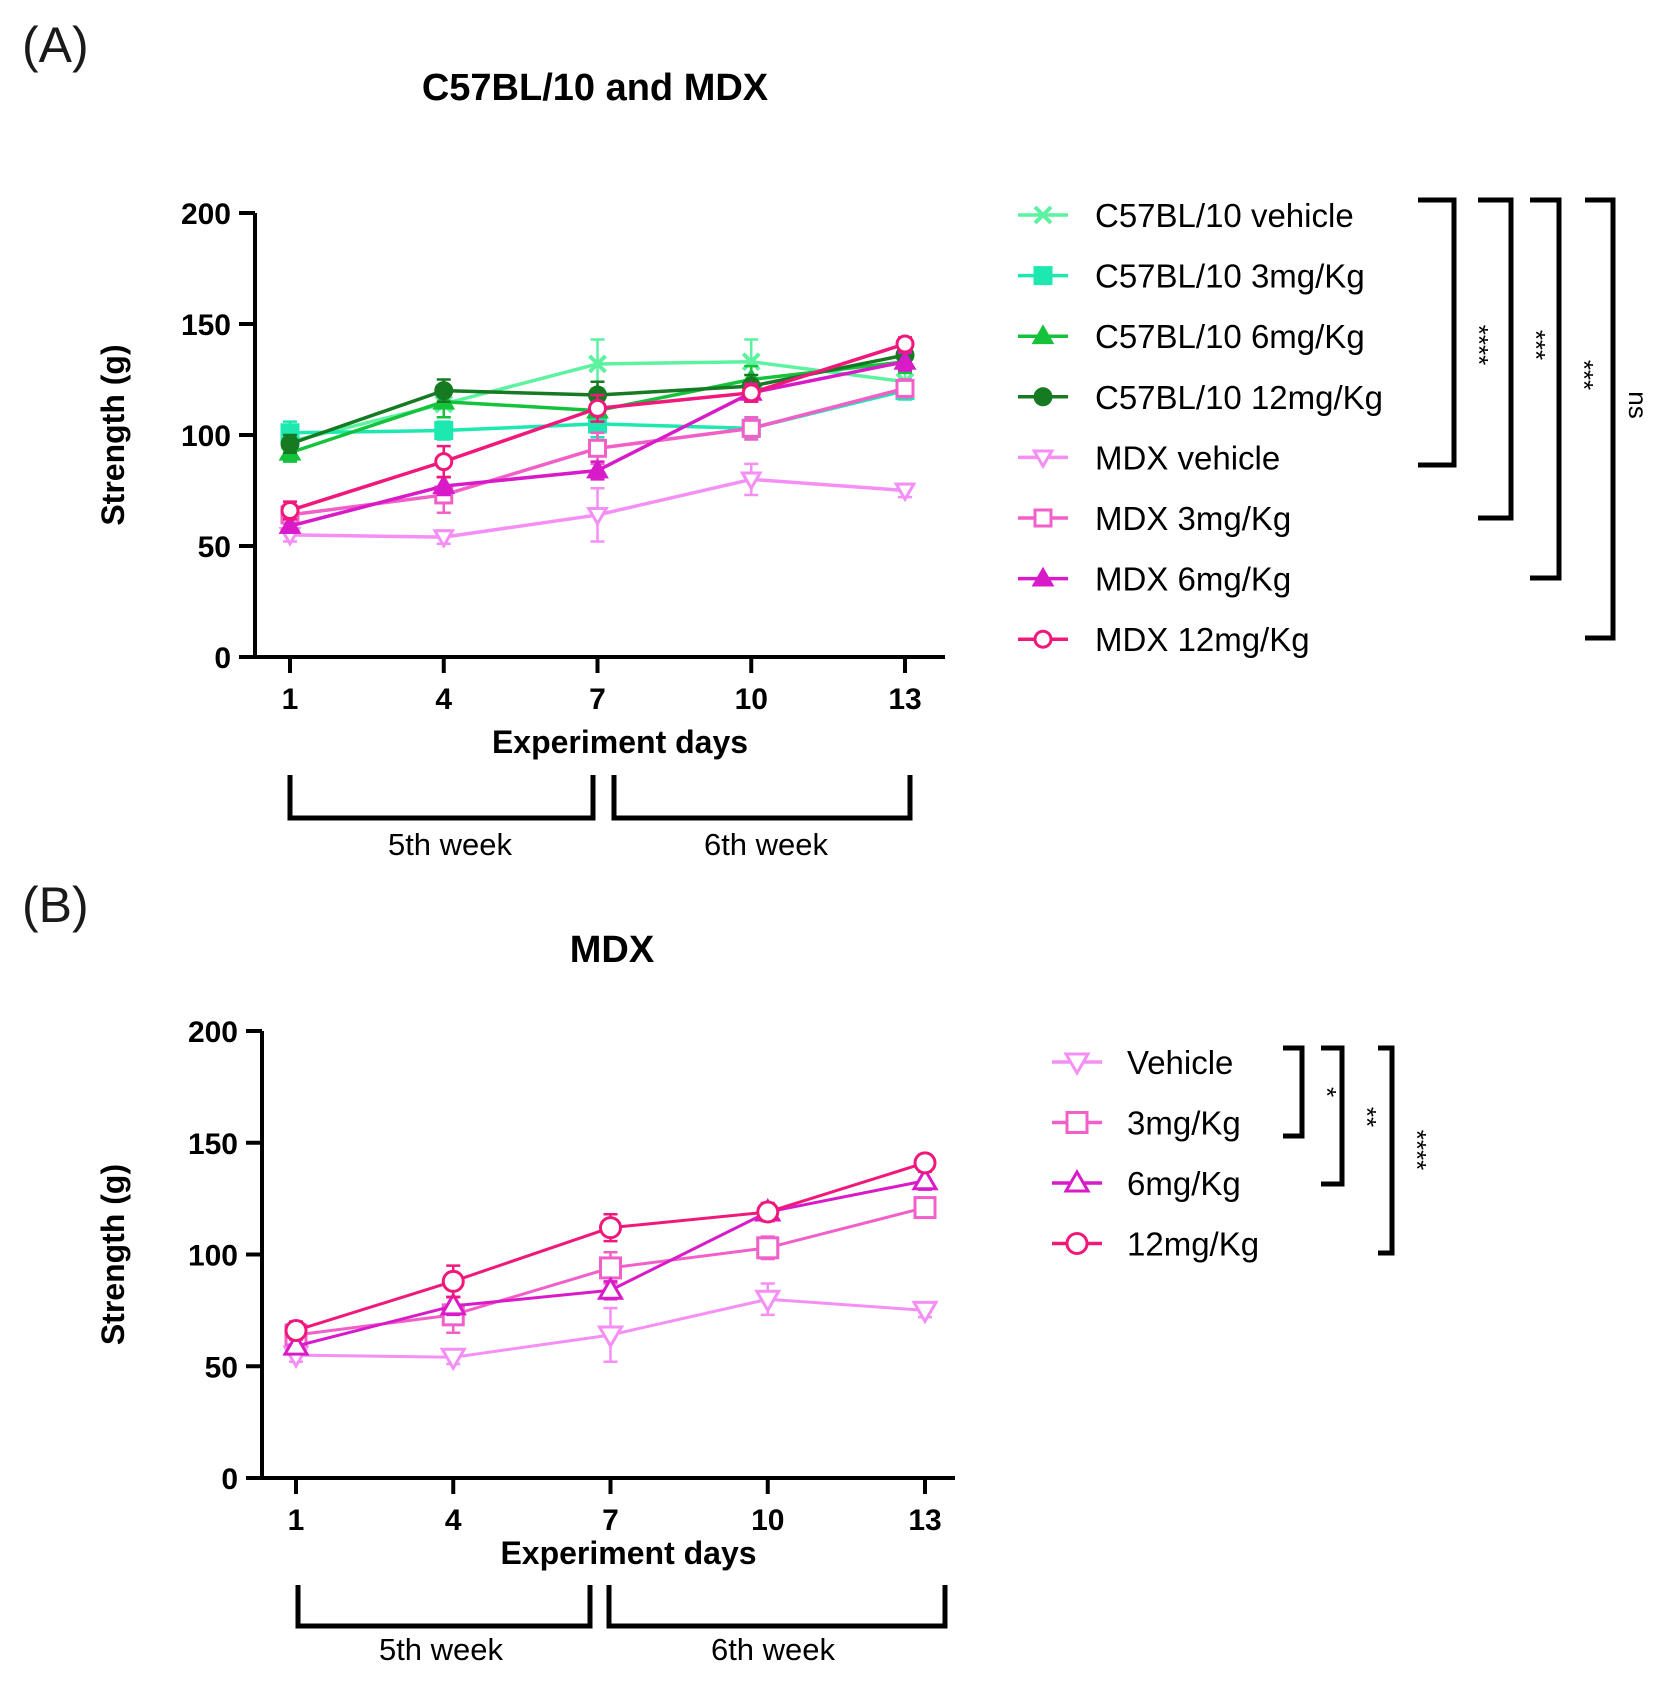 The height and width of the screenshot is (1700, 1679). Describe the element at coordinates (222, 658) in the screenshot. I see `y-tick-label: 0` at that location.